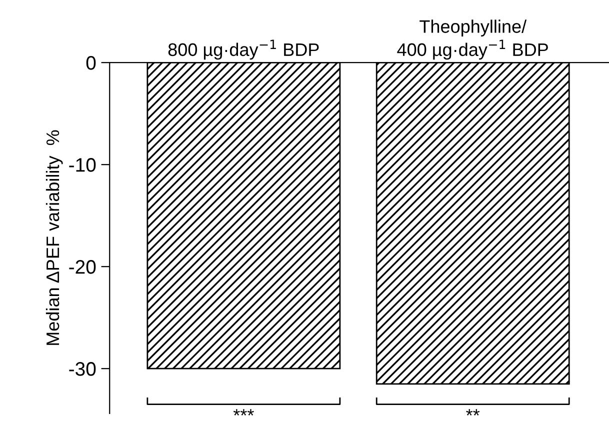 This screenshot has height=447, width=609. What do you see at coordinates (473, 412) in the screenshot?
I see `annotation: **` at bounding box center [473, 412].